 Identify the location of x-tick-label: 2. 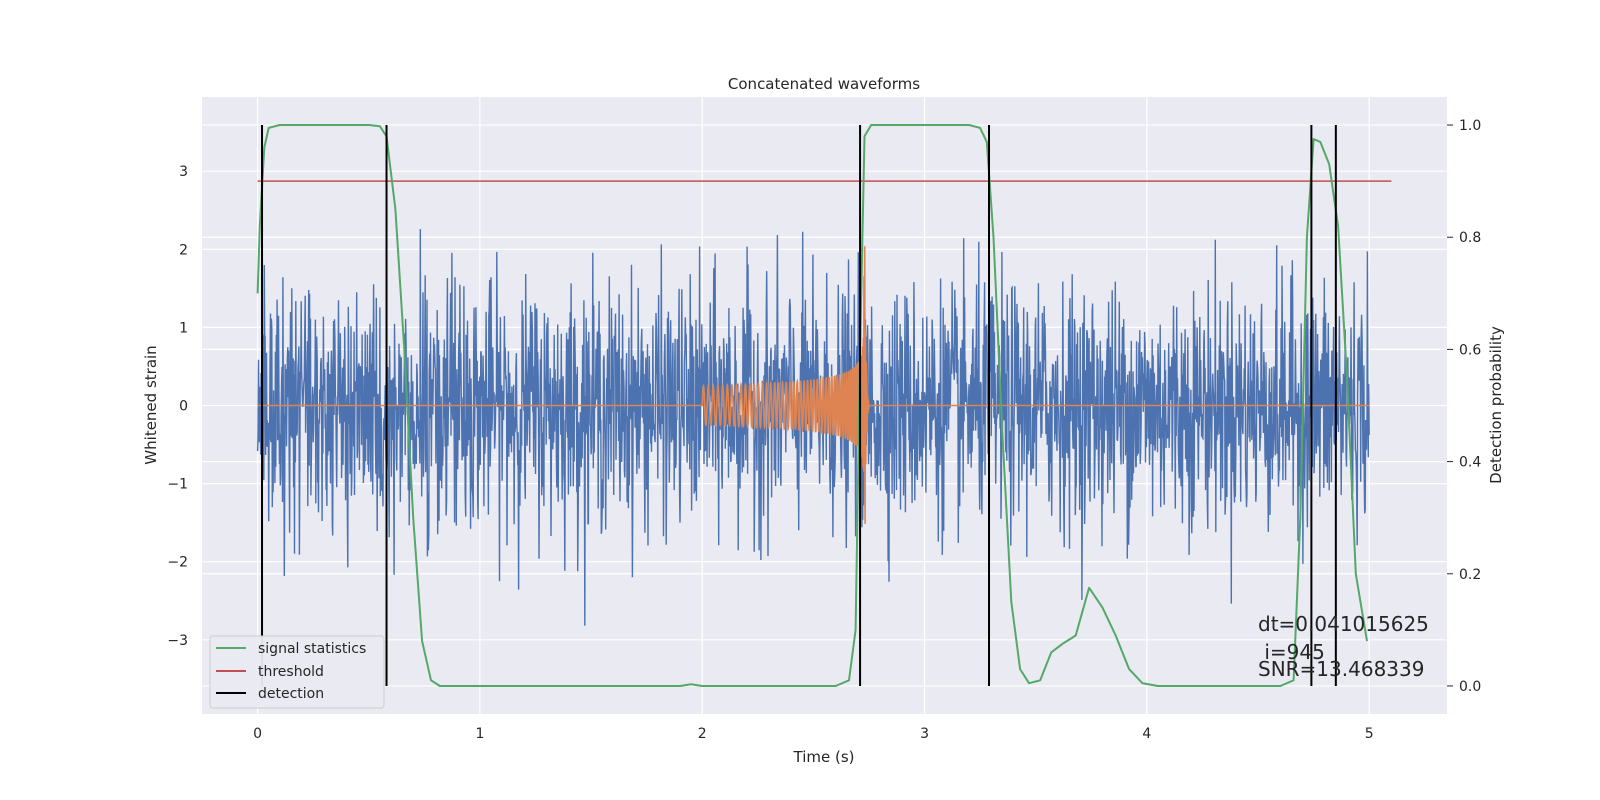
(702, 734).